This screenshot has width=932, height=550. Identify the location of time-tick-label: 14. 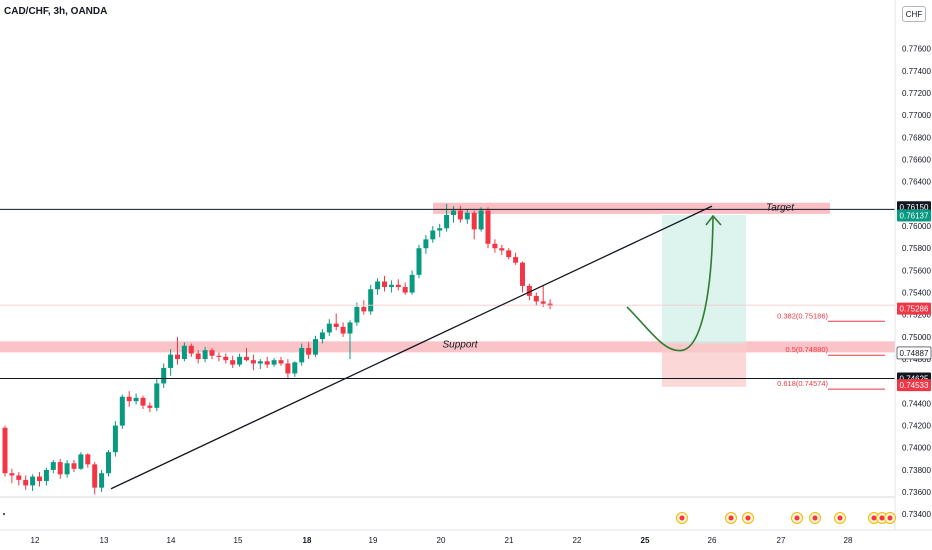
(171, 540).